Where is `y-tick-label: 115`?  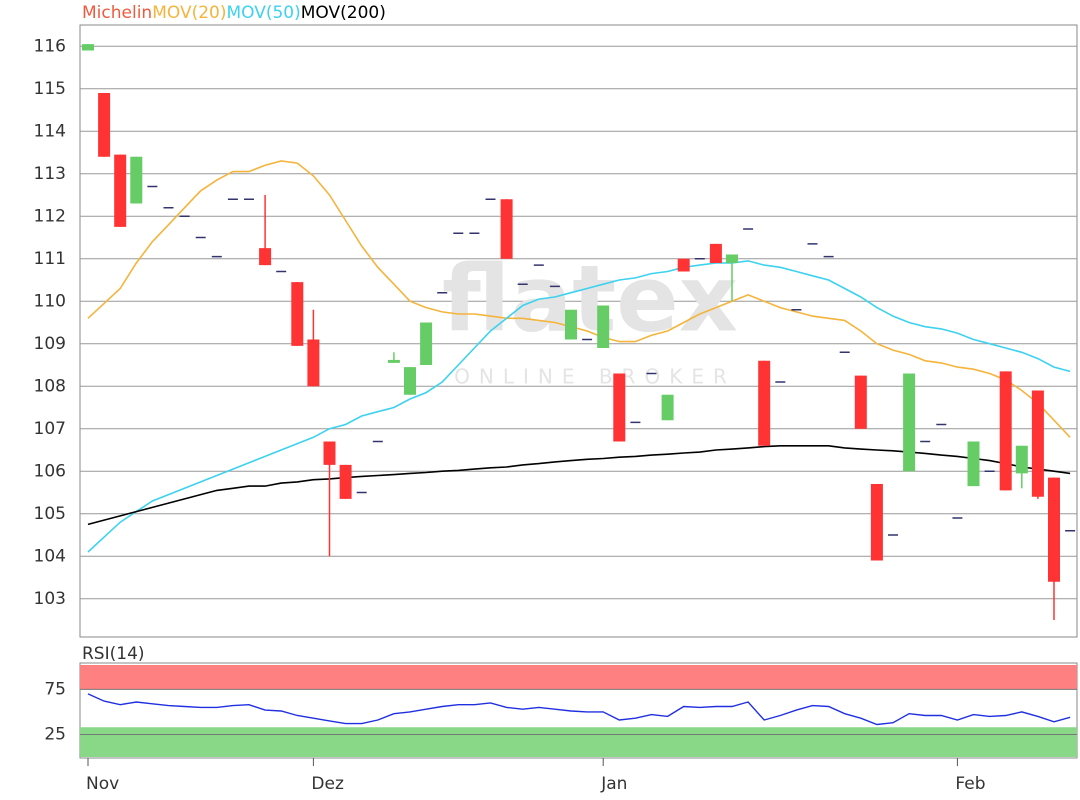 y-tick-label: 115 is located at coordinates (50, 89).